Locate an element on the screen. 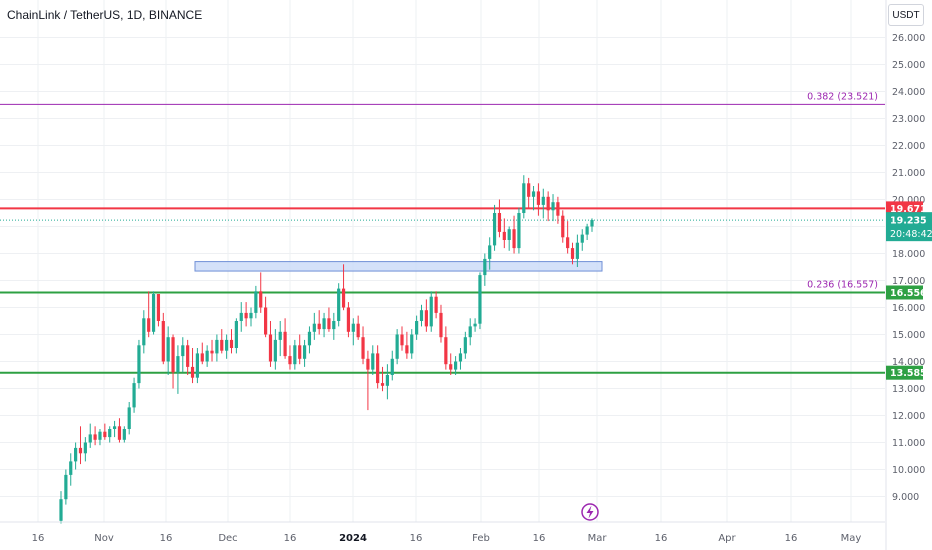 The image size is (932, 550). support-upper-tag is located at coordinates (904, 292).